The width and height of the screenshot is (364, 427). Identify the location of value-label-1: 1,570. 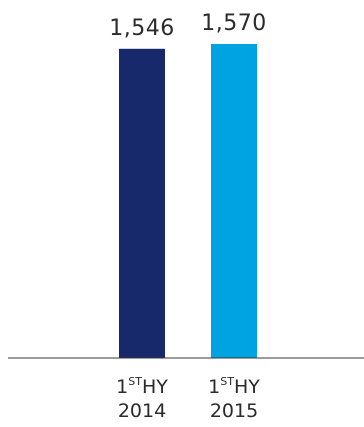
(233, 23).